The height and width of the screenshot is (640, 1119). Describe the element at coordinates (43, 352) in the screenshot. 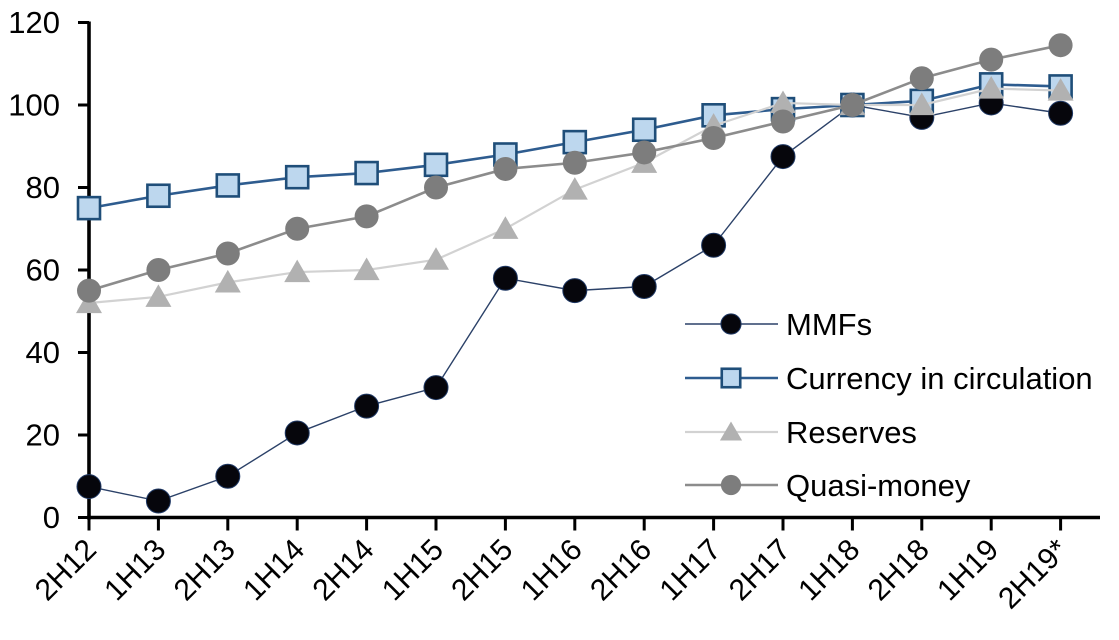

I see `y-tick-label: 40` at that location.